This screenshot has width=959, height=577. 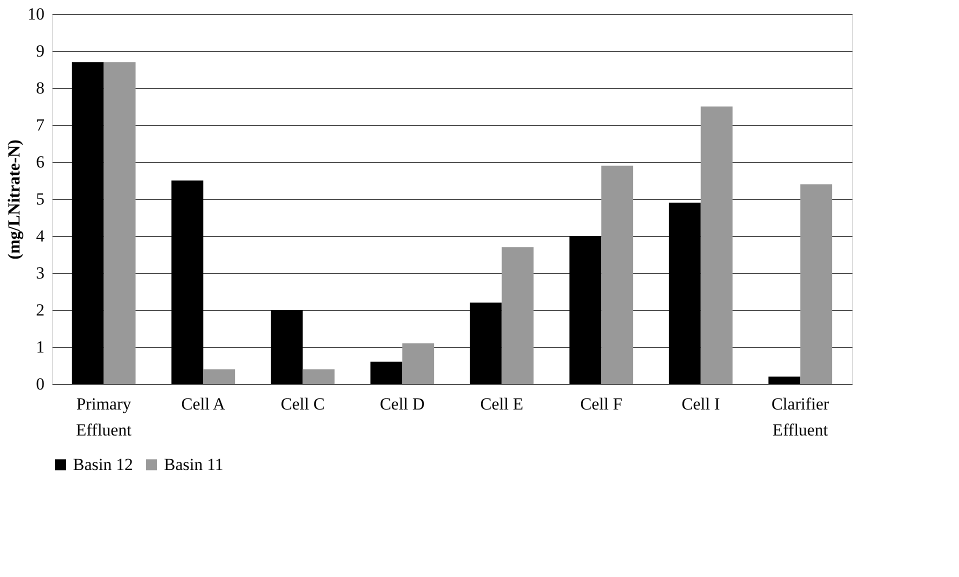 I want to click on legend-label: Basin 11, so click(x=194, y=464).